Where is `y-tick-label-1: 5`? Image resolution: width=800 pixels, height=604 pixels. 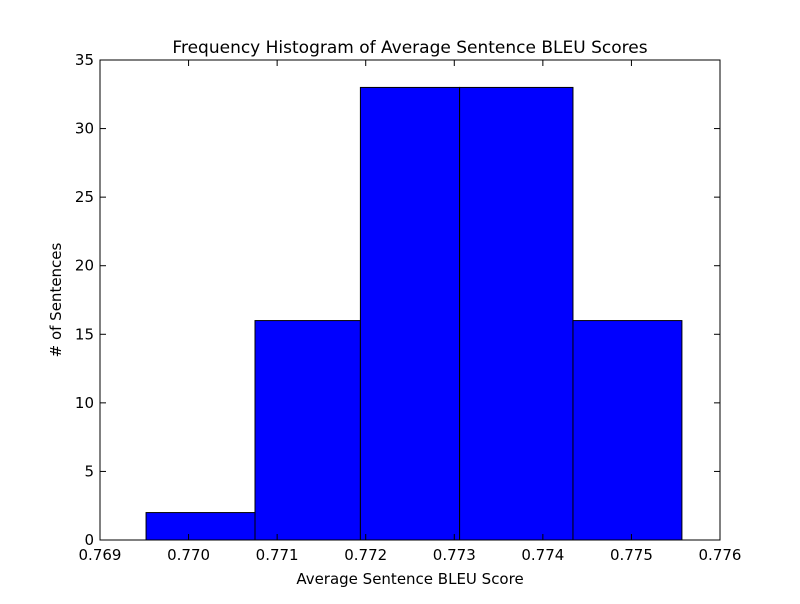
y-tick-label-1: 5 is located at coordinates (89, 471).